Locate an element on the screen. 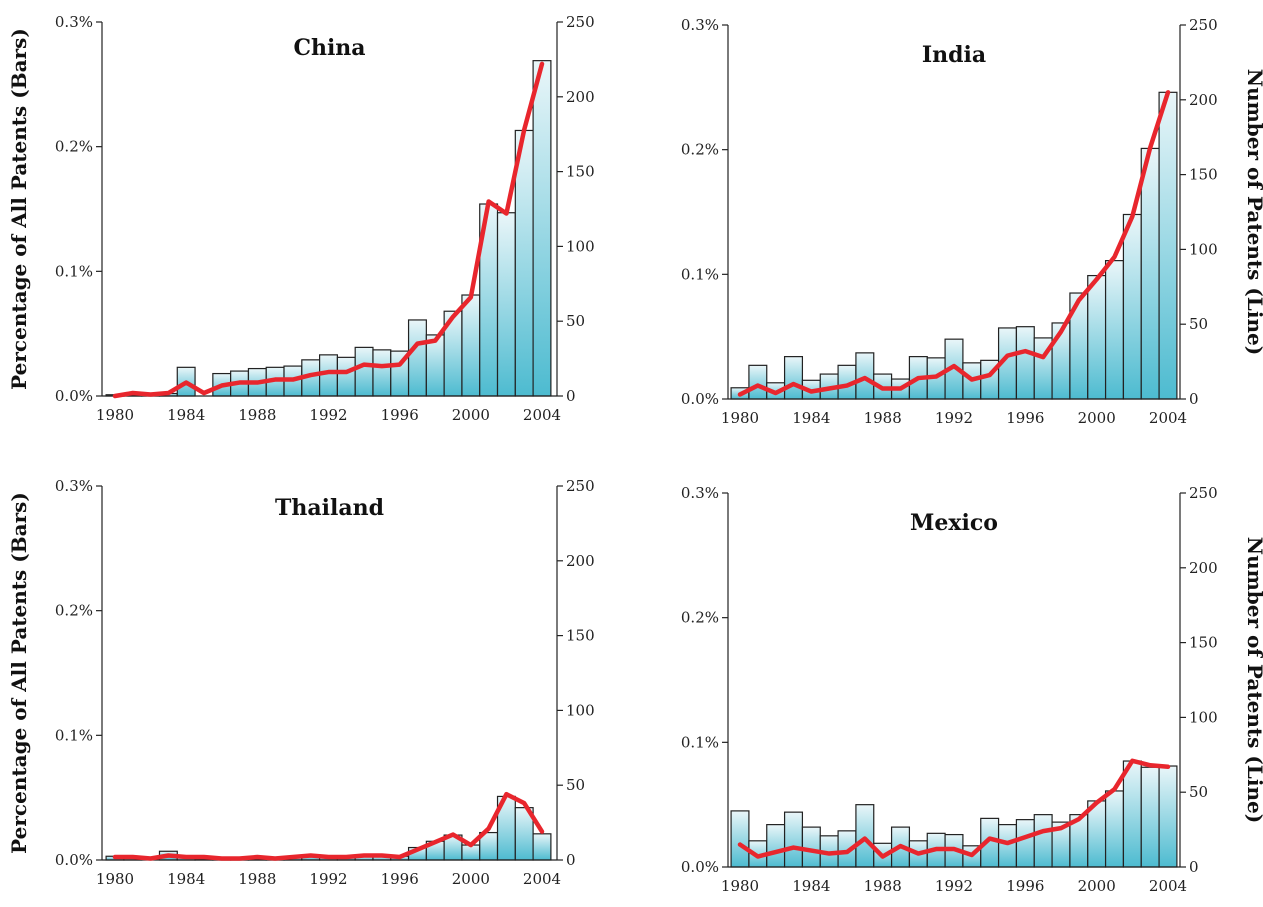  bar-1981 is located at coordinates (758, 382).